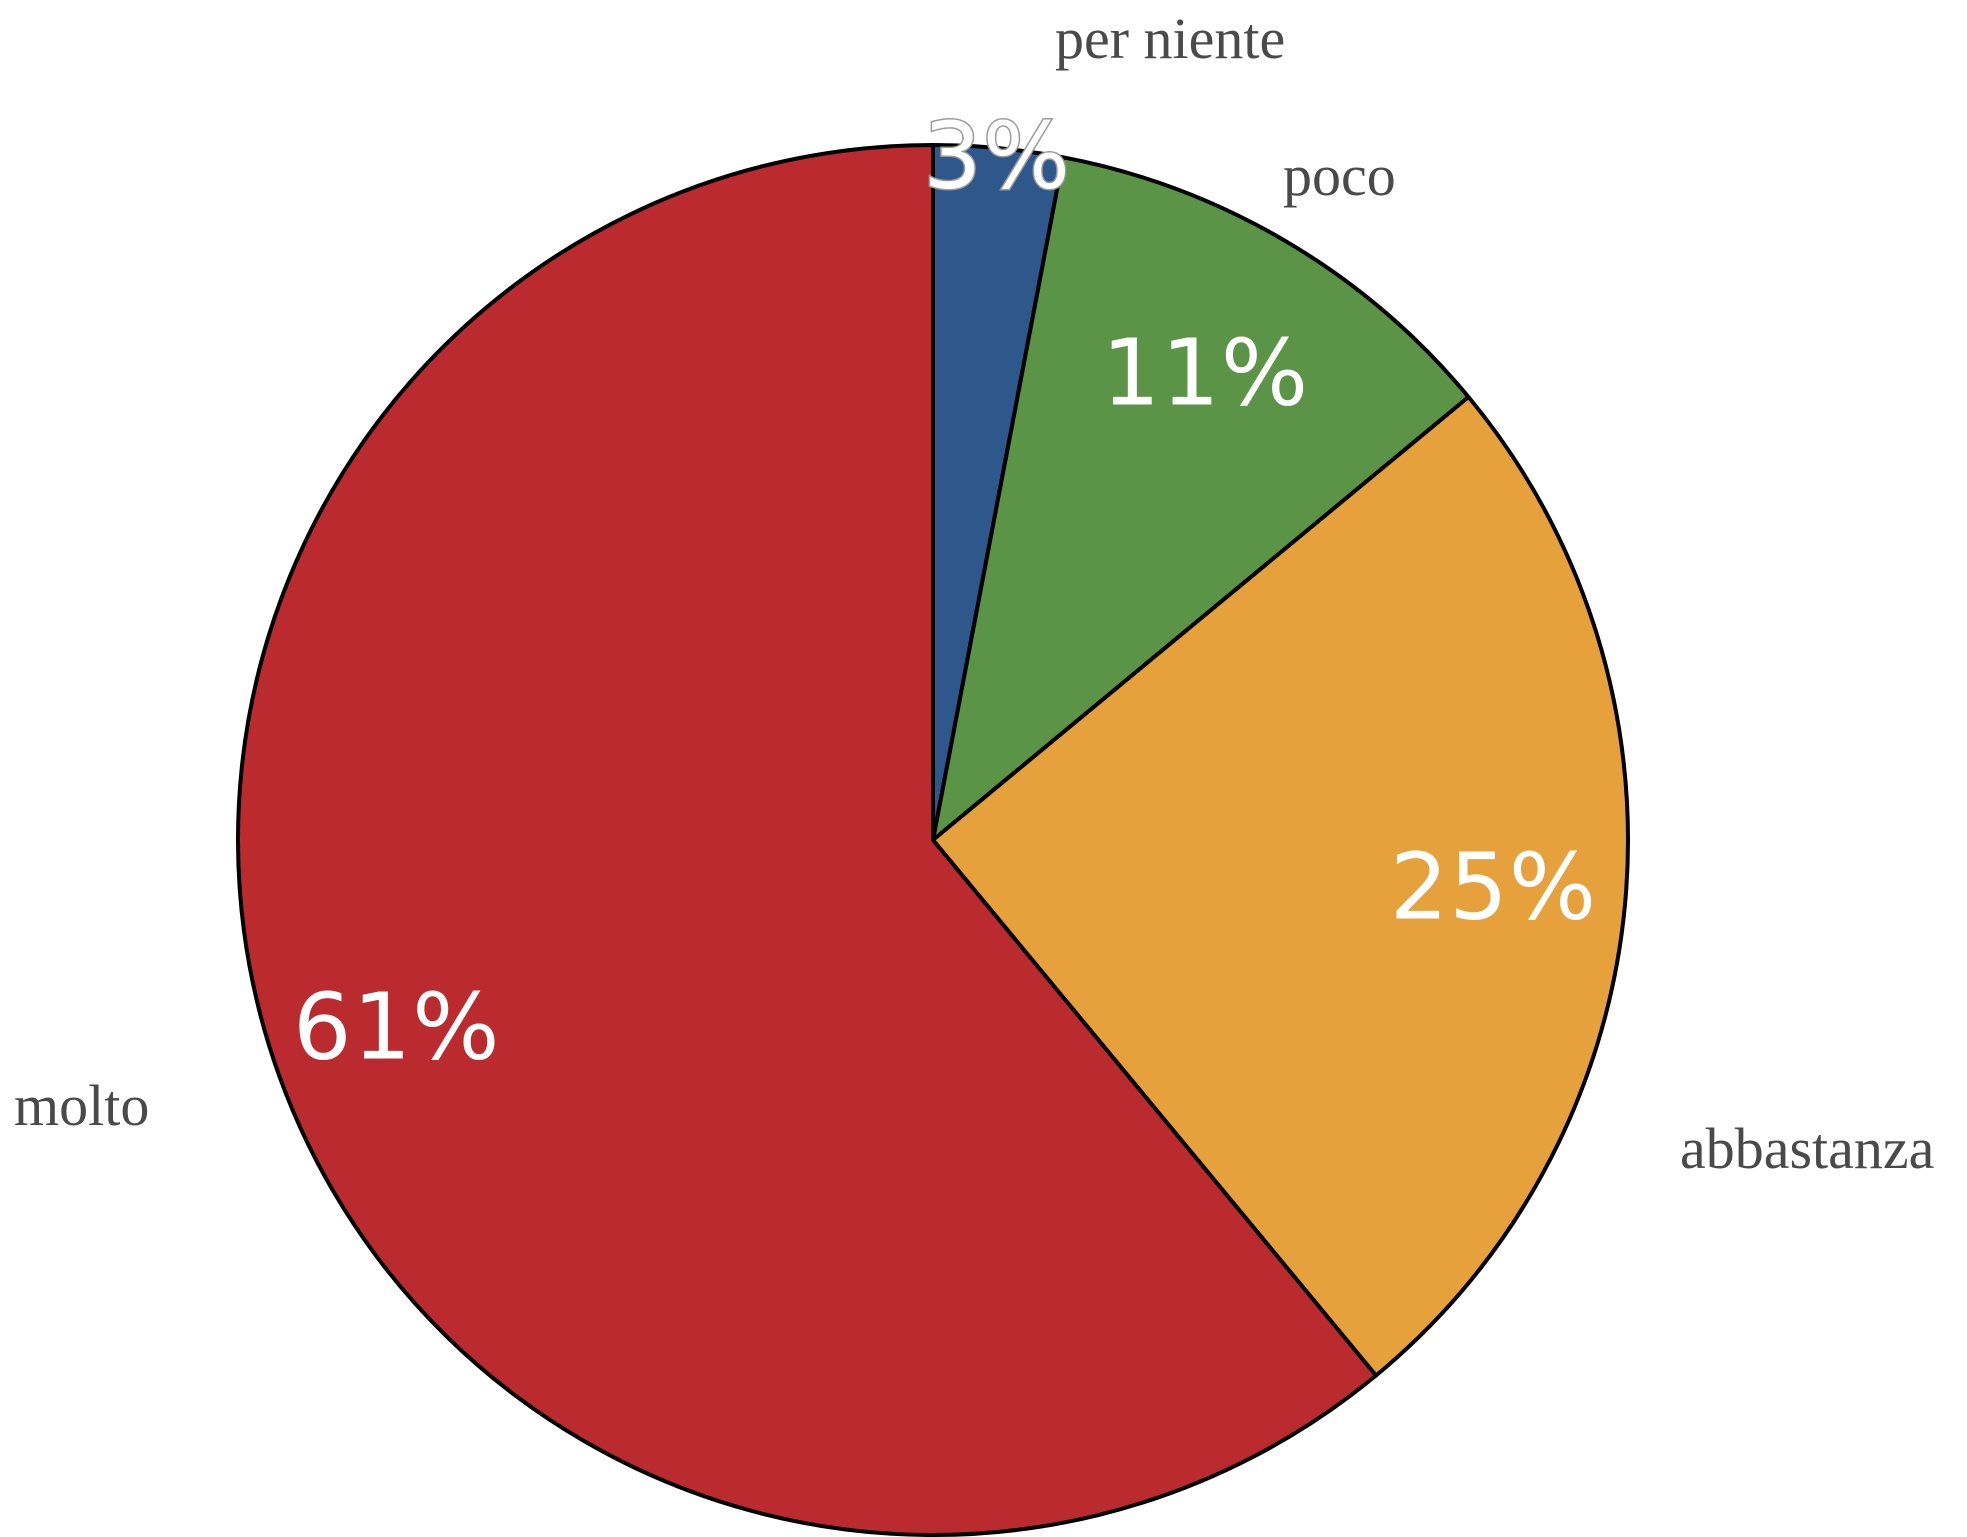  I want to click on percentage-label-per-niente: 3%, so click(997, 155).